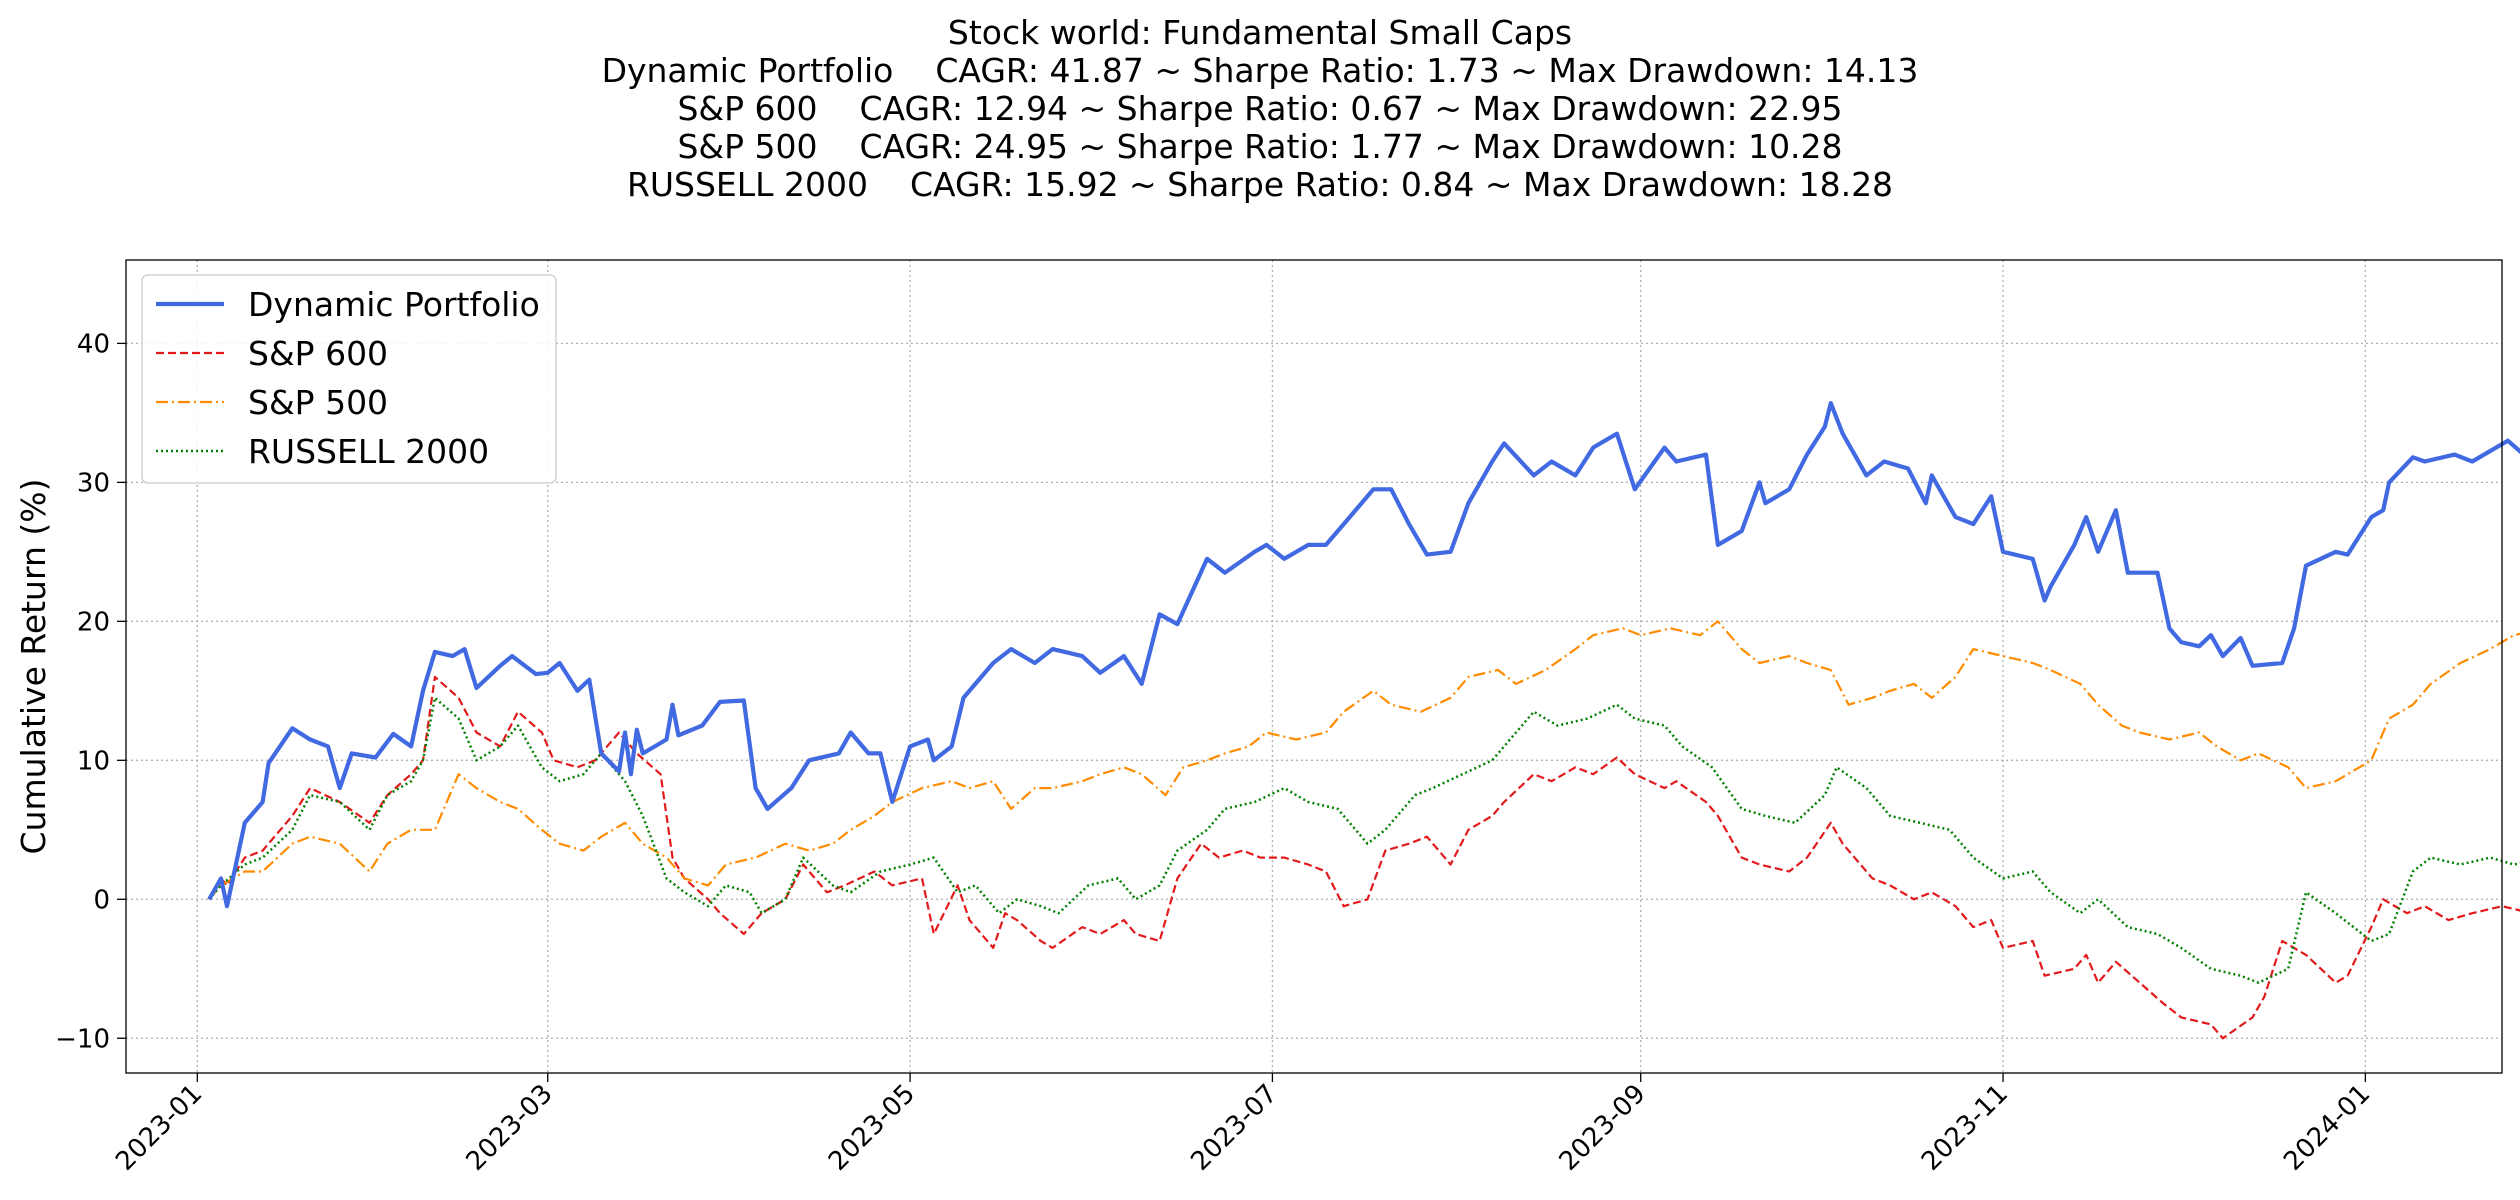 The width and height of the screenshot is (2520, 1200). What do you see at coordinates (101, 900) in the screenshot?
I see `y-tick-label: 0` at bounding box center [101, 900].